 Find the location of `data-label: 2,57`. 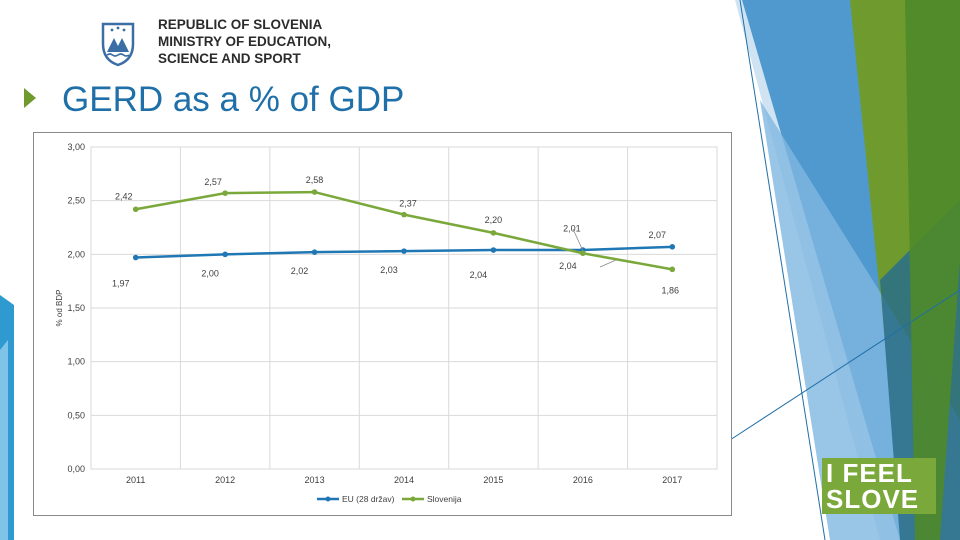

data-label: 2,57 is located at coordinates (213, 182).